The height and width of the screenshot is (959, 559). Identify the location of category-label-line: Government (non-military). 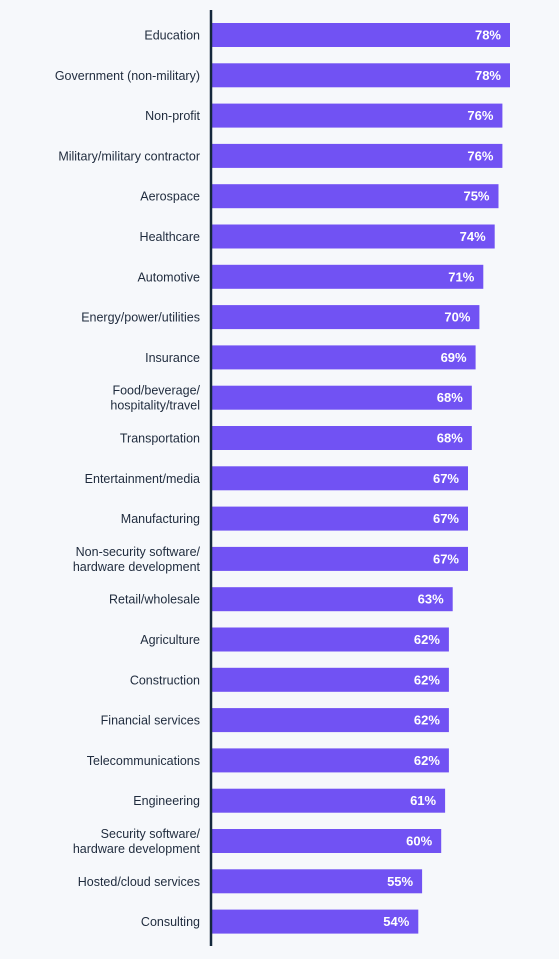
(127, 76).